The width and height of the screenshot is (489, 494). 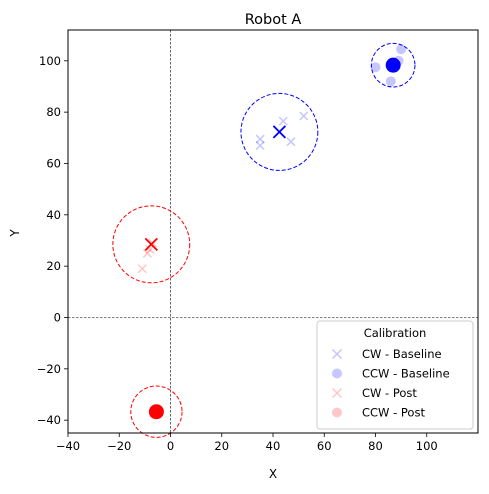 I want to click on legend-marker-2-stroke-a, so click(x=337, y=393).